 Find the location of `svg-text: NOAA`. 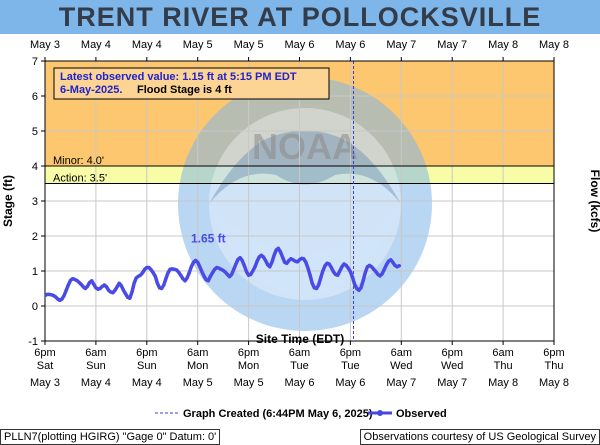

svg-text: NOAA is located at coordinates (305, 146).